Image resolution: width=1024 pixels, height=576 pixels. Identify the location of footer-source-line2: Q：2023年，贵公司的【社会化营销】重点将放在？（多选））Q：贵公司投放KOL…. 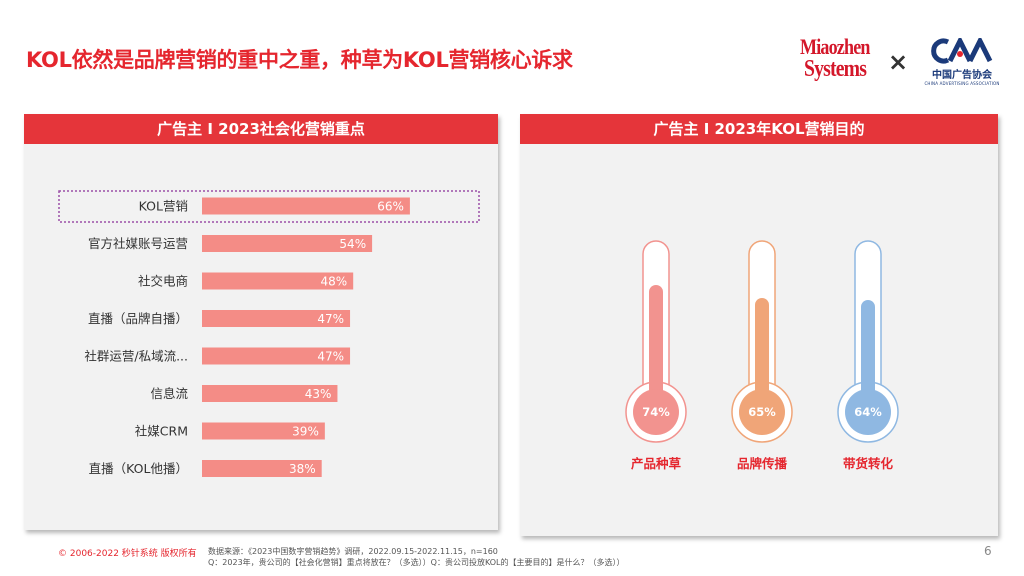
(416, 562).